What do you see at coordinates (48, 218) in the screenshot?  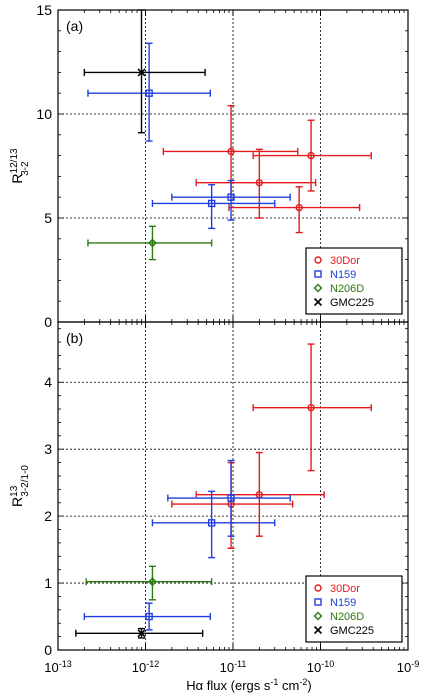 I see `y-tick-label: 5` at bounding box center [48, 218].